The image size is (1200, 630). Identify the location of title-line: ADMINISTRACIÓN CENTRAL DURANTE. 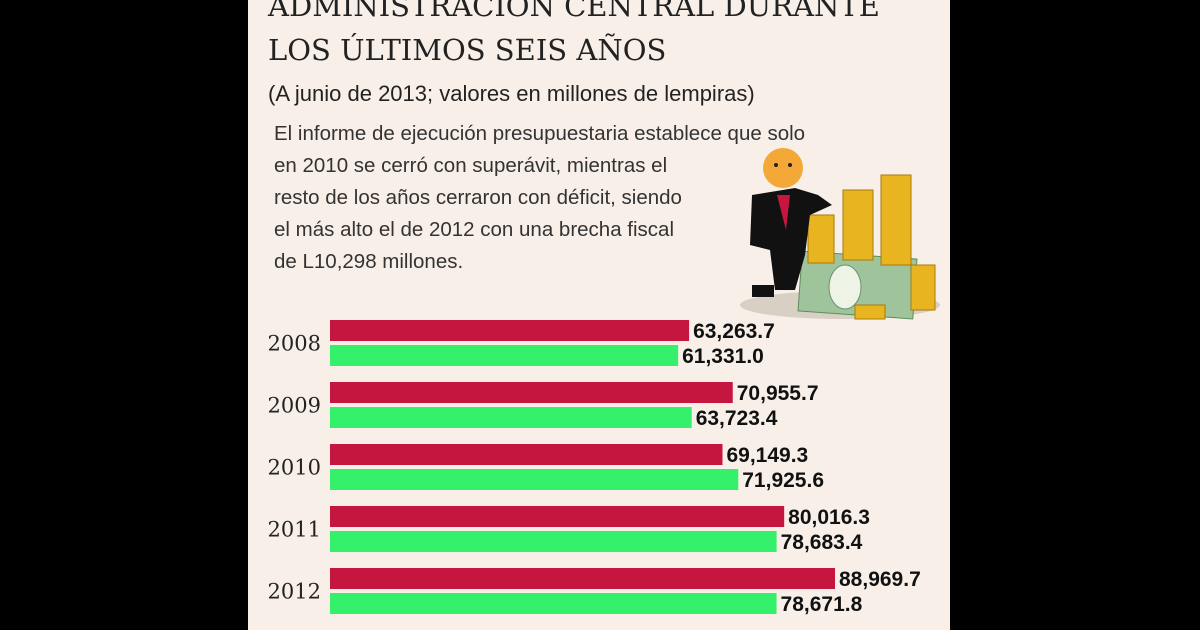
(573, 11).